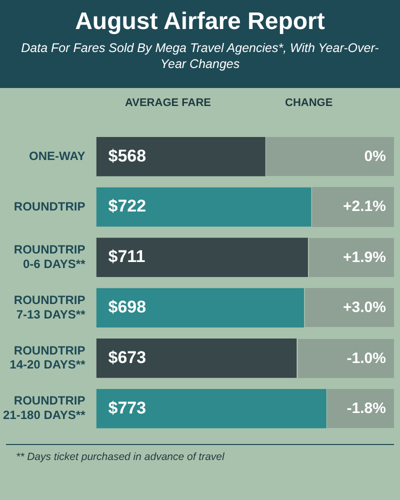  I want to click on chart-subtitle: Data For Fares Sold By Mega Travel Agencies*, With Year-Over-Year Changes, so click(200, 56).